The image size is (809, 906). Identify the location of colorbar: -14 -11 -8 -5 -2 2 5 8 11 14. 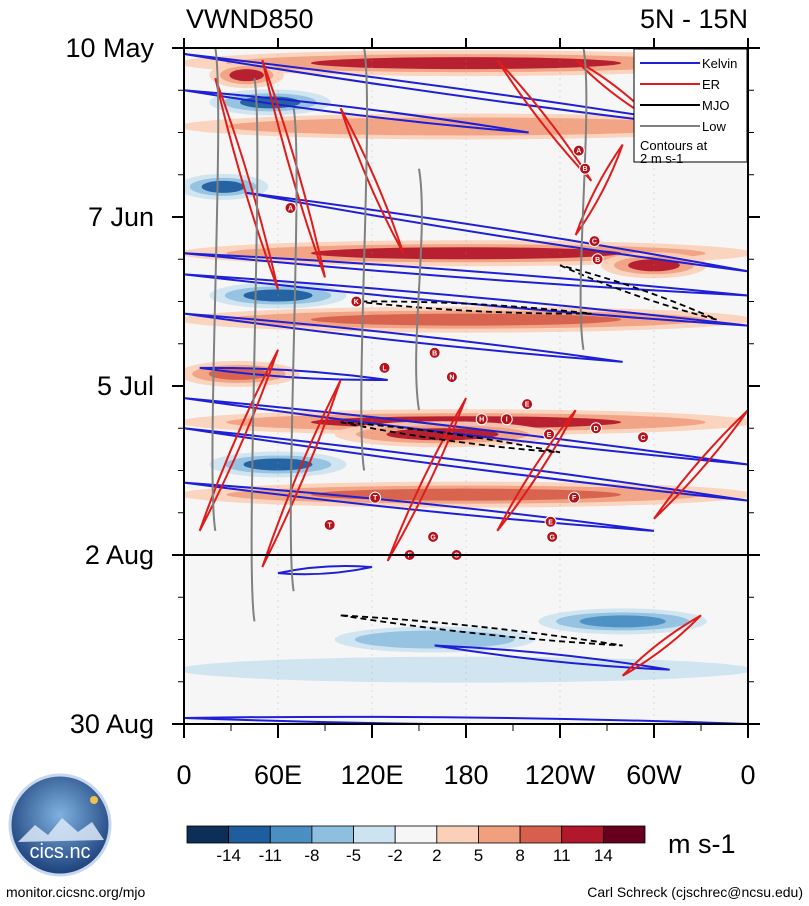
(416, 845).